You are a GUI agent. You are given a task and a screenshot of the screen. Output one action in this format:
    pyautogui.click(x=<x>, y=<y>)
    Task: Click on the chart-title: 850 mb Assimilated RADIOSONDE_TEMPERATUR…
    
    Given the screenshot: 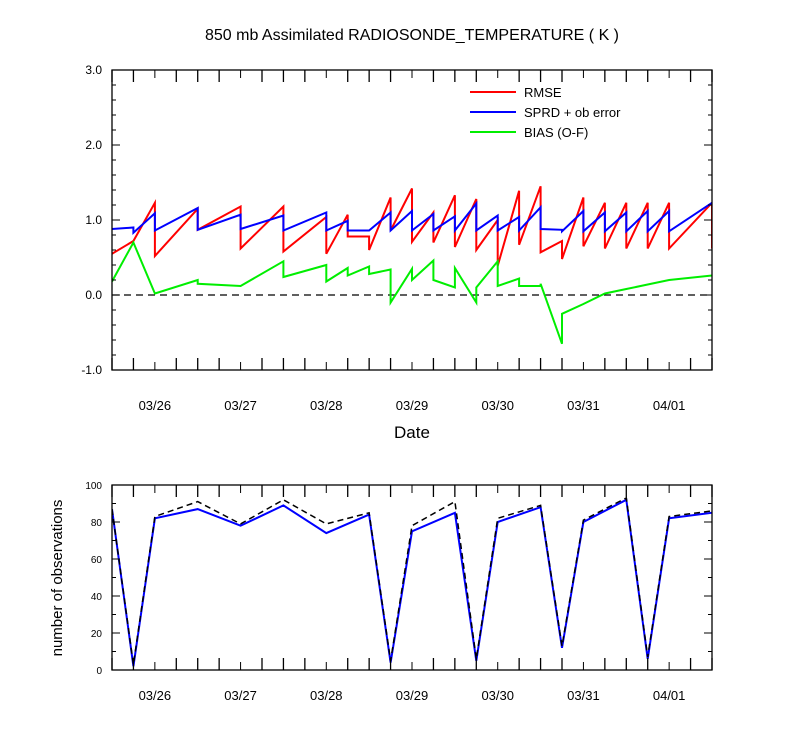 What is the action you would take?
    pyautogui.click(x=412, y=35)
    